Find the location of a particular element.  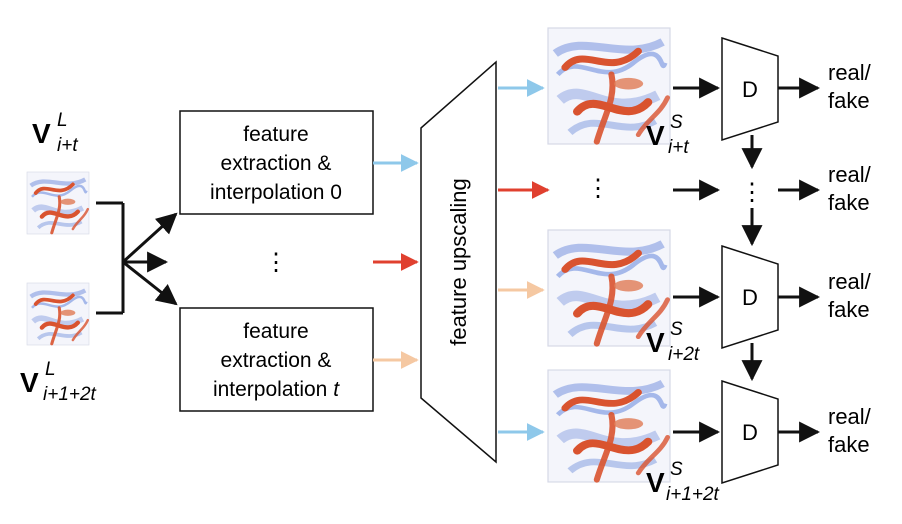

discriminator-2: D is located at coordinates (750, 297).